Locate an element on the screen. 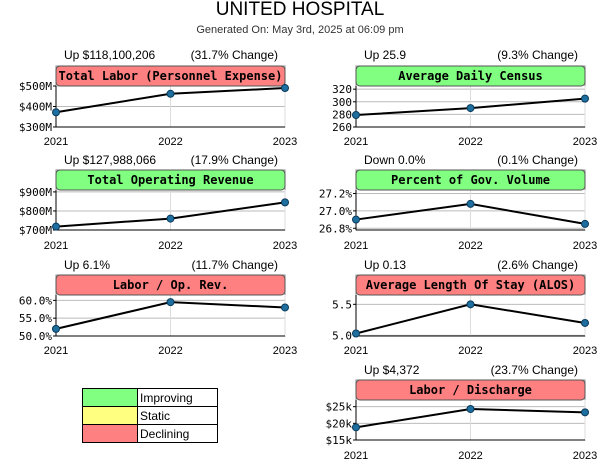 The image size is (600, 465). y-tick-label: 300 is located at coordinates (342, 102).